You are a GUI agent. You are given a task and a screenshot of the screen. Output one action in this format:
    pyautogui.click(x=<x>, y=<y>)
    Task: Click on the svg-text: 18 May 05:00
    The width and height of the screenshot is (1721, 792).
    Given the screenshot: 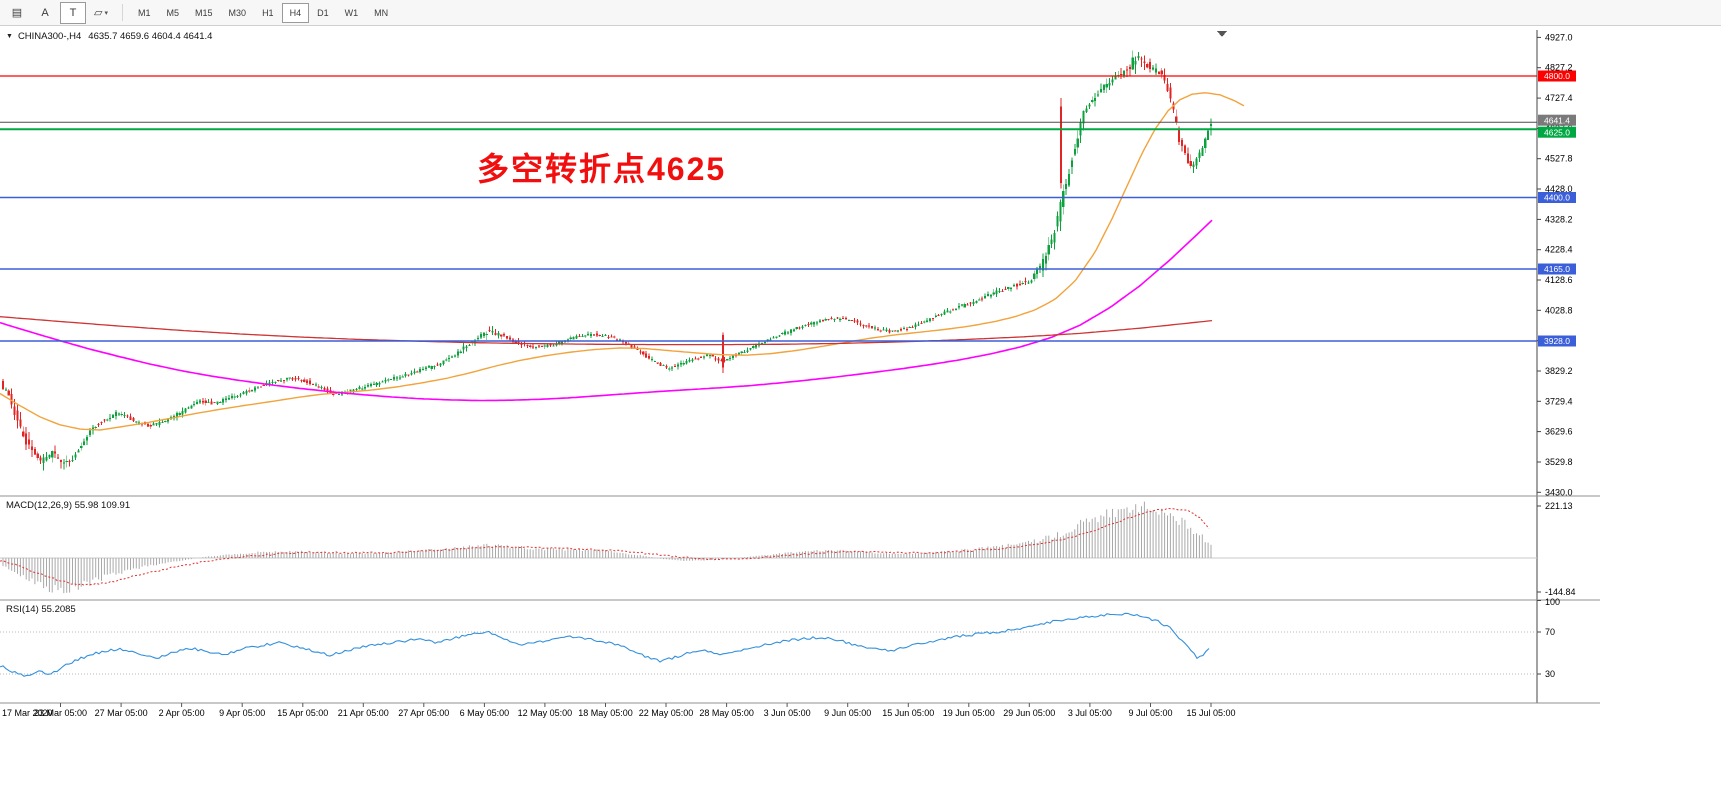 What is the action you would take?
    pyautogui.click(x=605, y=713)
    